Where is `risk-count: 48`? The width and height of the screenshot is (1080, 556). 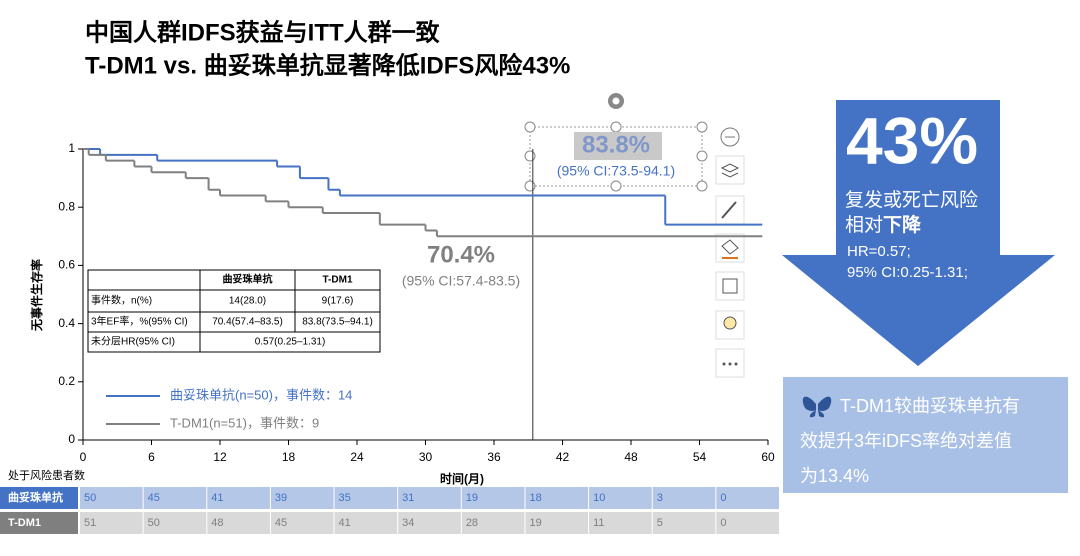
risk-count: 48 is located at coordinates (217, 523).